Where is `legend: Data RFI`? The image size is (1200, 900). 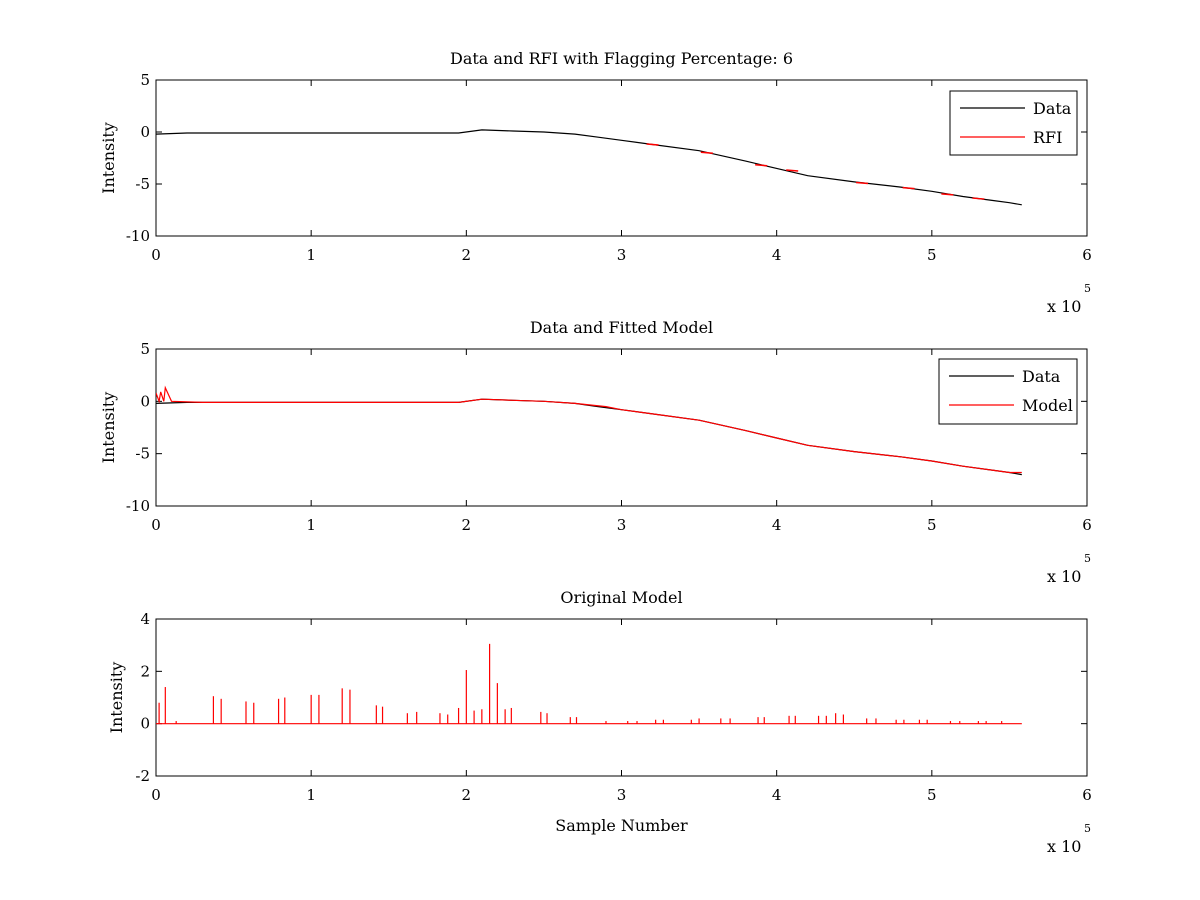 legend: Data RFI is located at coordinates (1013, 123).